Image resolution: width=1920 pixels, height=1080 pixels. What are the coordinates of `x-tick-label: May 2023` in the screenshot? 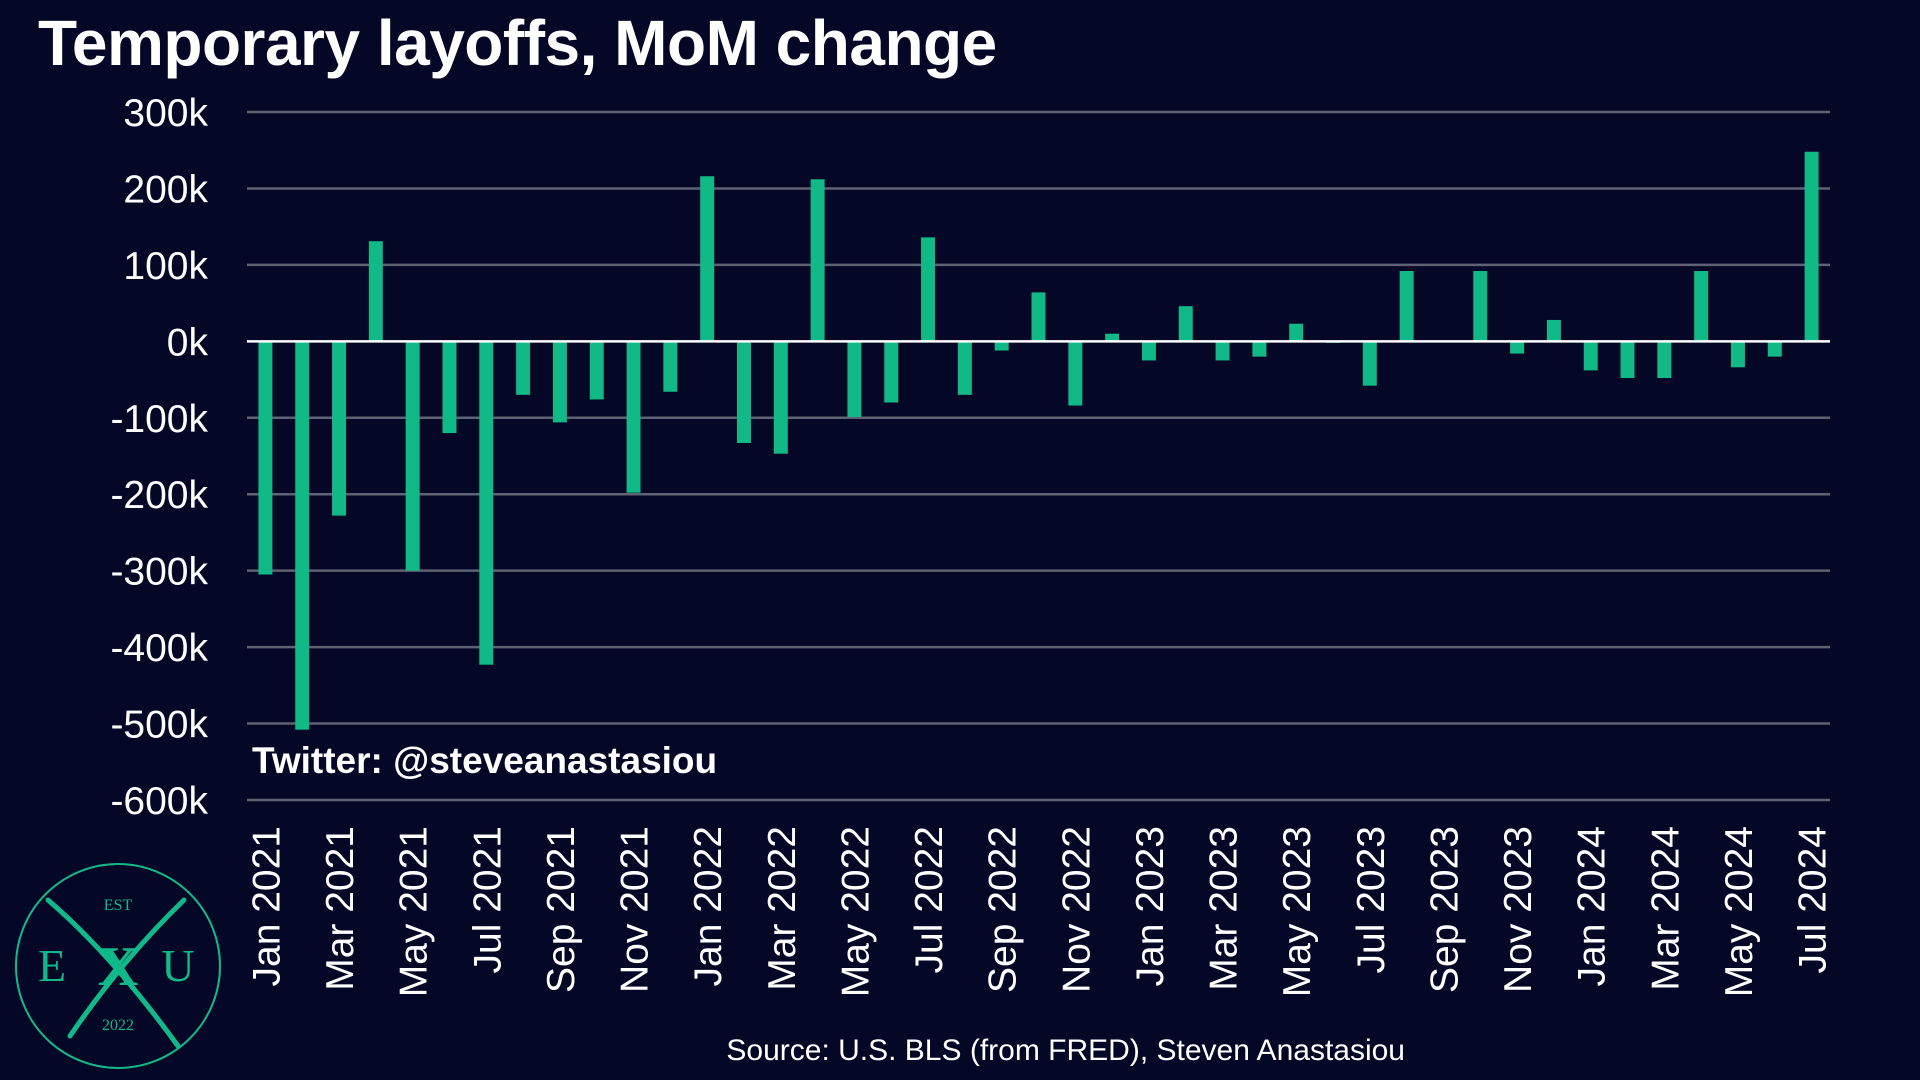 It's located at (1297, 911).